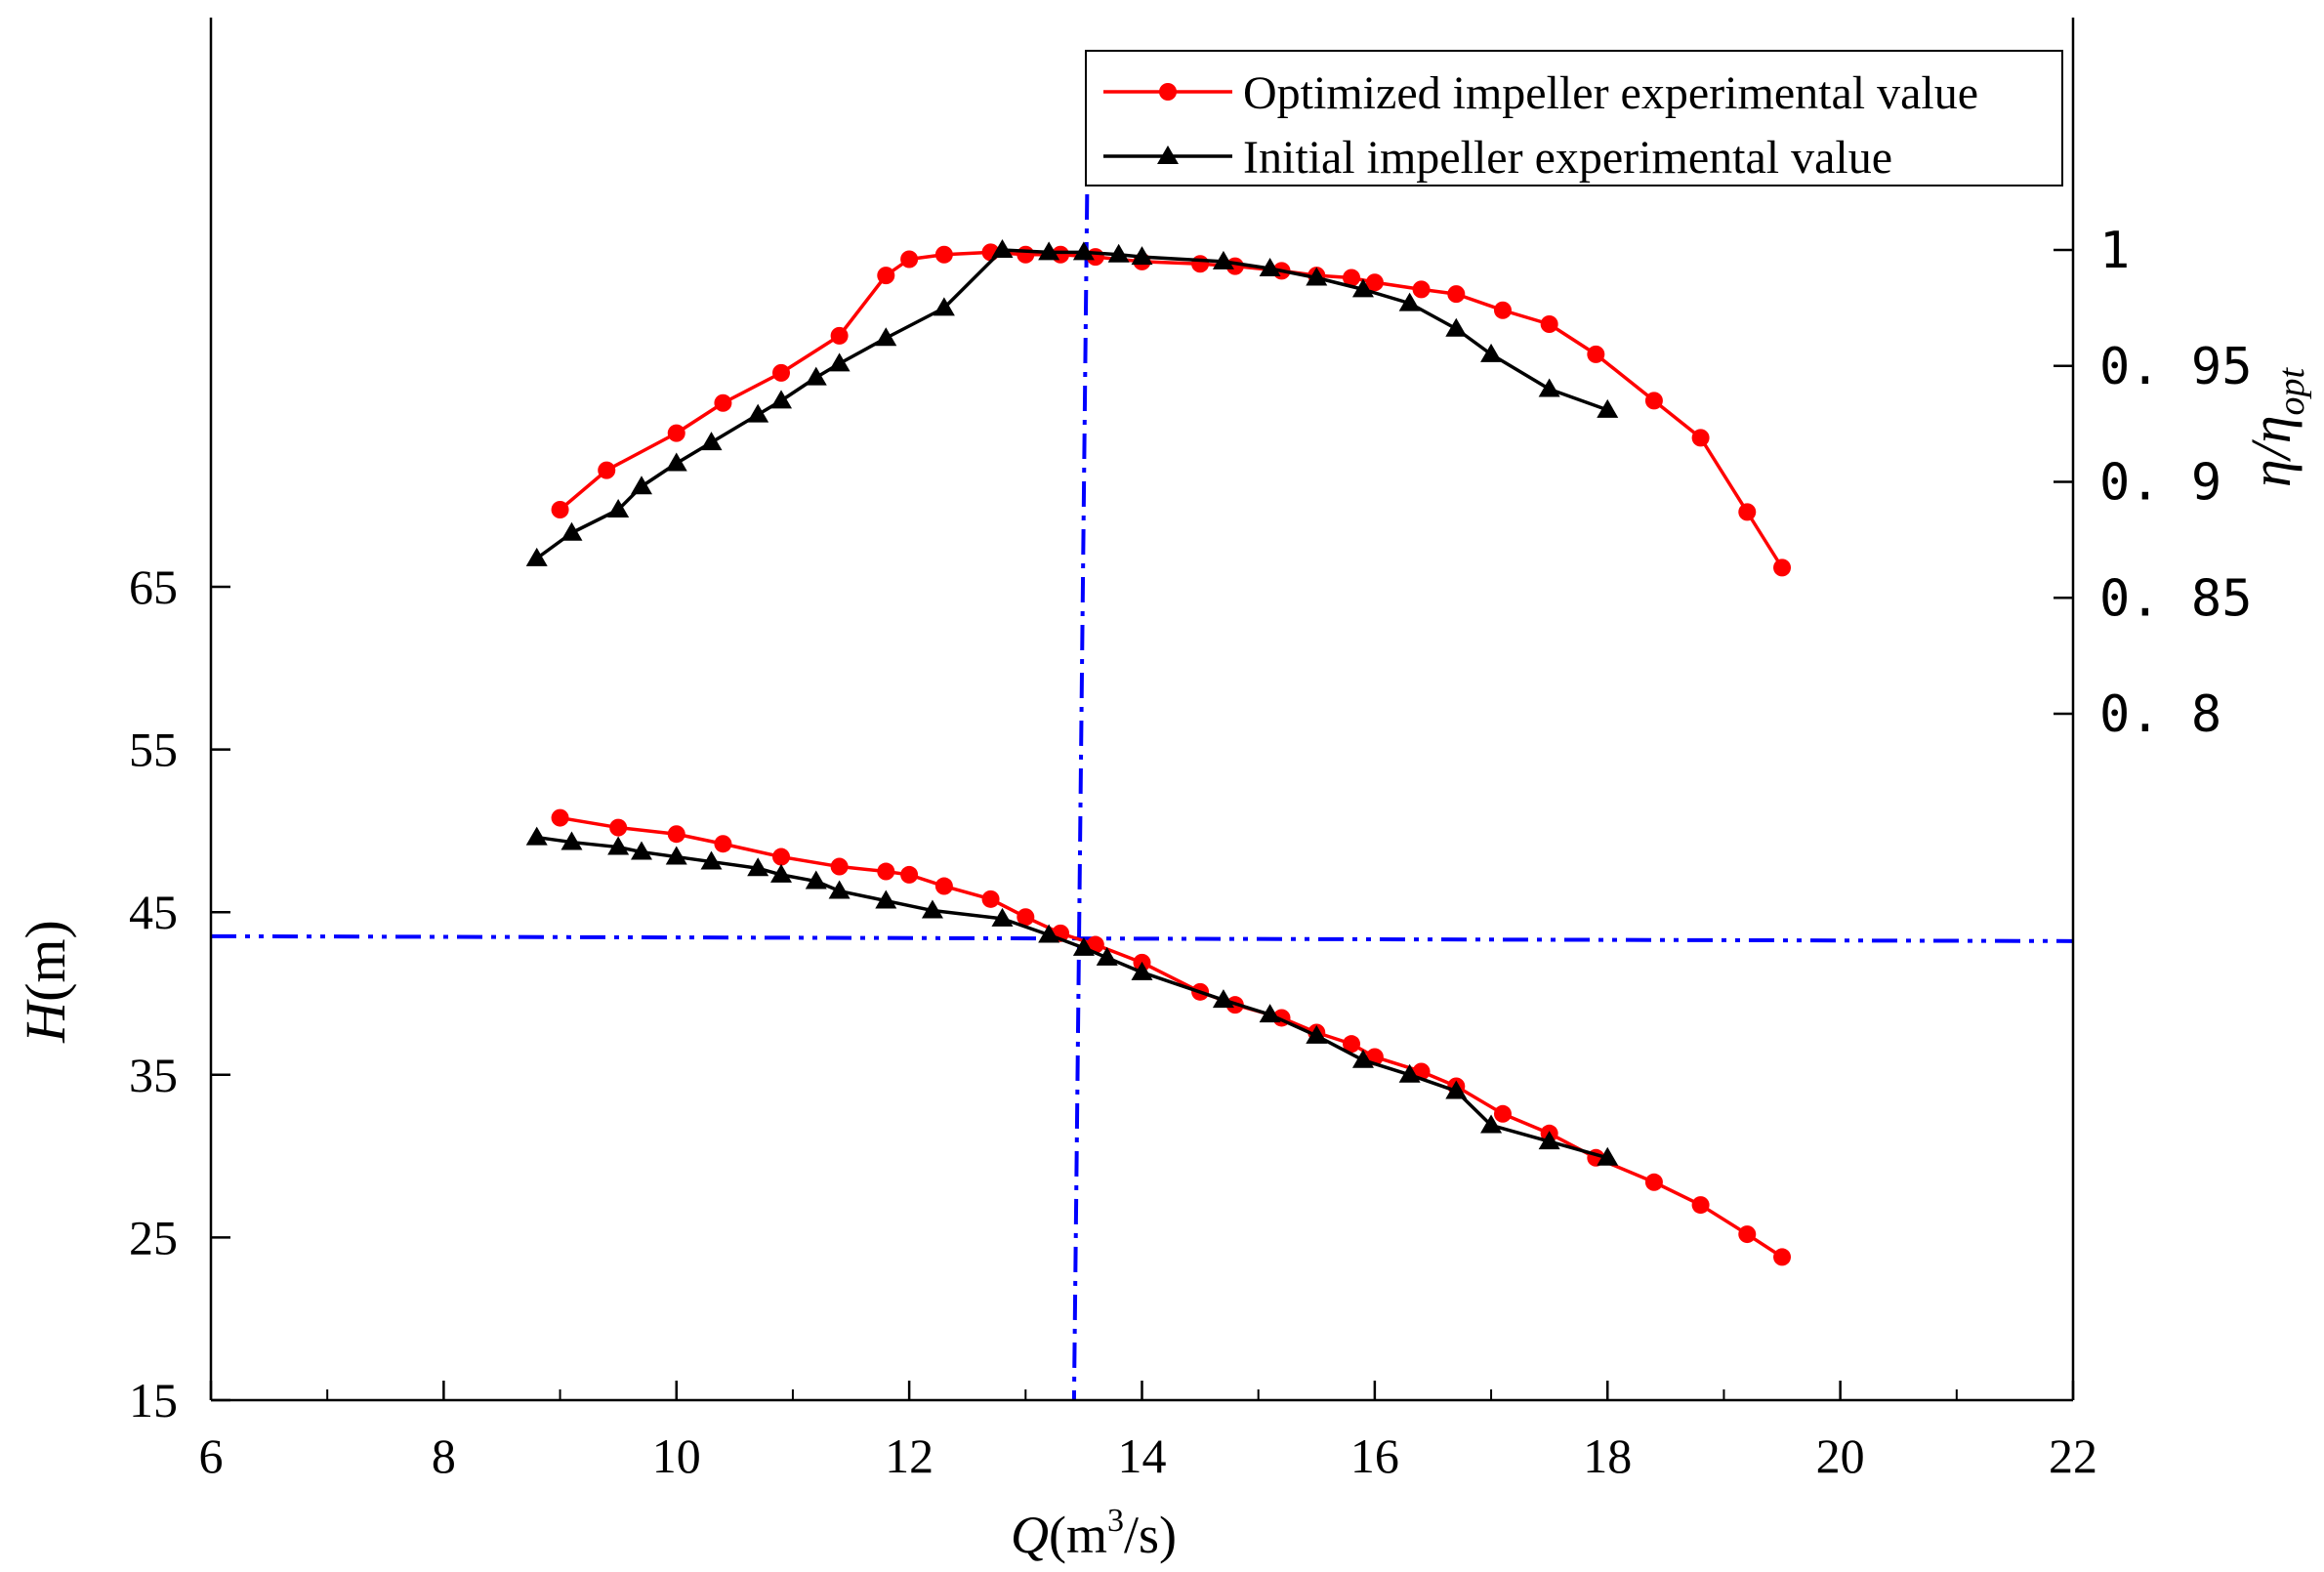  I want to click on y-right-tick-label: 0. 9, so click(2160, 483).